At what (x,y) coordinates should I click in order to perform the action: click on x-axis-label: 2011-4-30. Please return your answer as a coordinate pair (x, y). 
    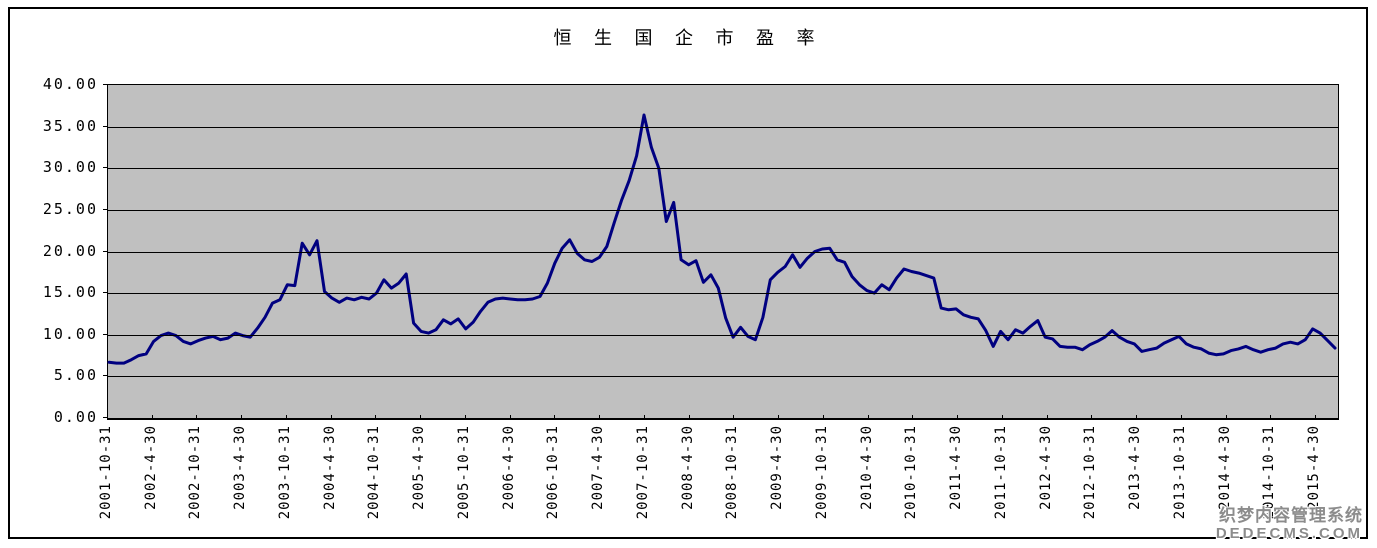
    Looking at the image, I should click on (956, 467).